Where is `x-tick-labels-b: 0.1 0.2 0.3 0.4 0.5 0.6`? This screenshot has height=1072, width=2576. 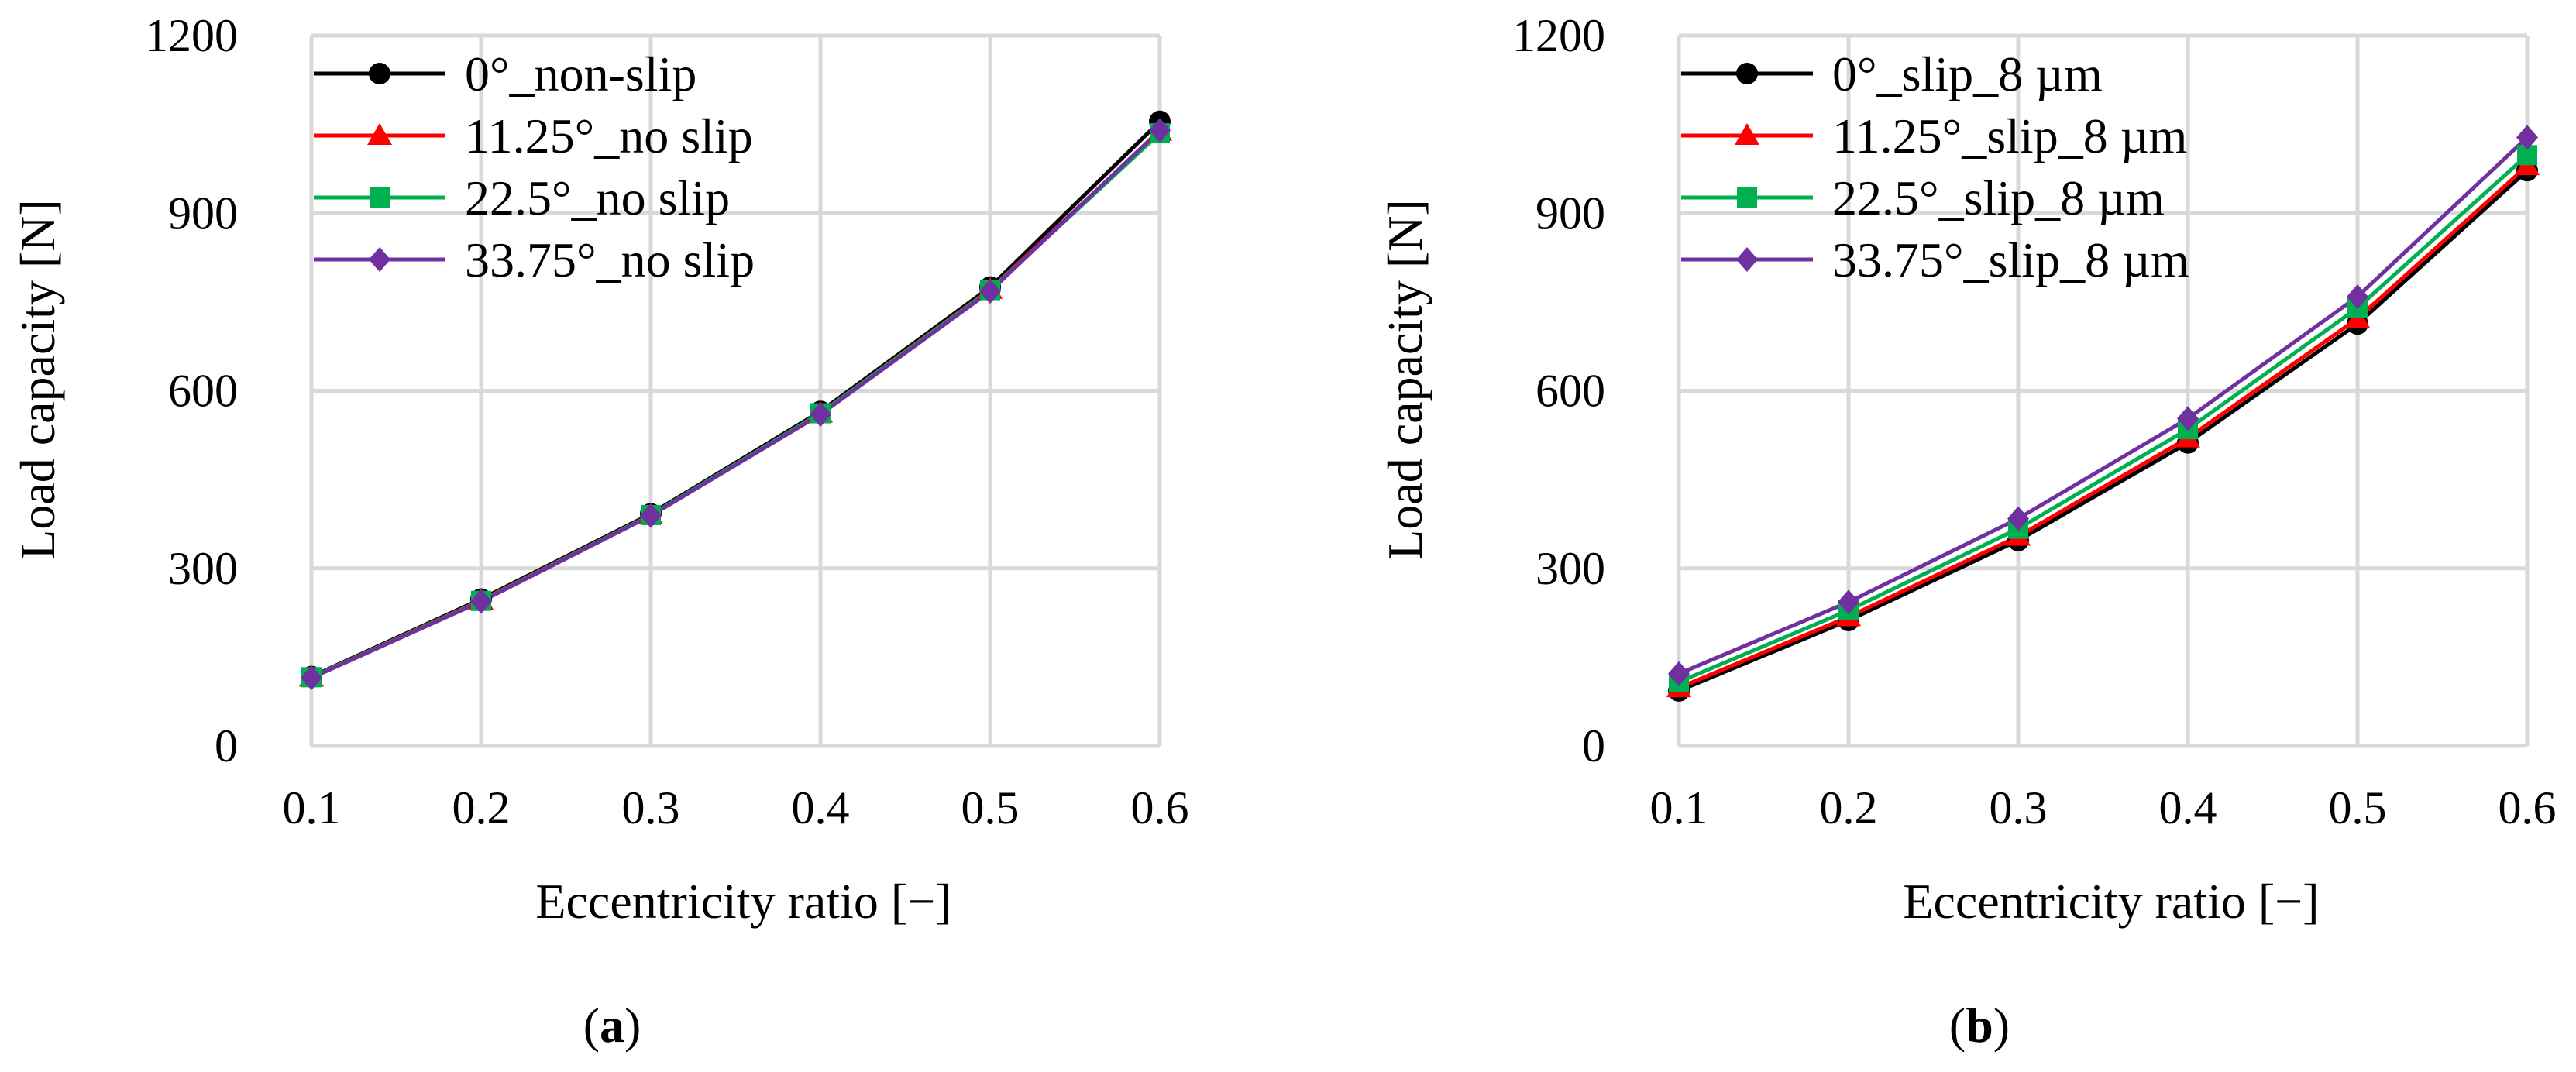
x-tick-labels-b: 0.1 0.2 0.3 0.4 0.5 0.6 is located at coordinates (2103, 807).